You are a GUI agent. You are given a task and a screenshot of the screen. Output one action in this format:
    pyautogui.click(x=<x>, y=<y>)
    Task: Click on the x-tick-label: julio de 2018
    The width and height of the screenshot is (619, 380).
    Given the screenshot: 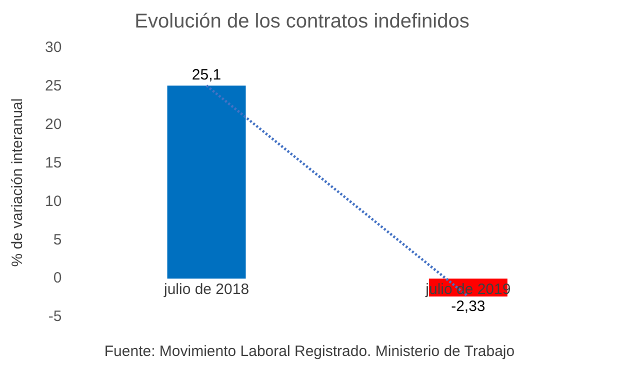 What is the action you would take?
    pyautogui.click(x=206, y=289)
    